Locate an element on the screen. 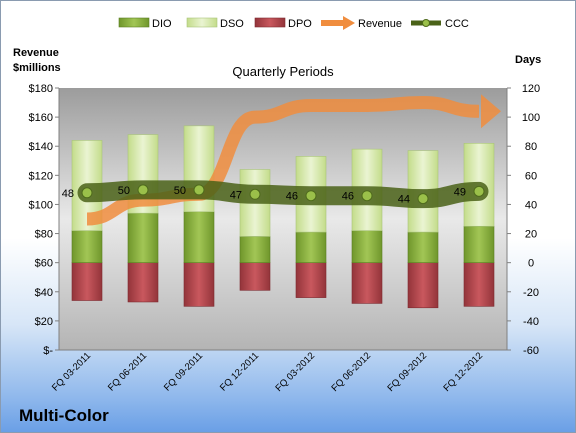  chart-legend: DIO DSO DPO Revenue CCC is located at coordinates (293, 23).